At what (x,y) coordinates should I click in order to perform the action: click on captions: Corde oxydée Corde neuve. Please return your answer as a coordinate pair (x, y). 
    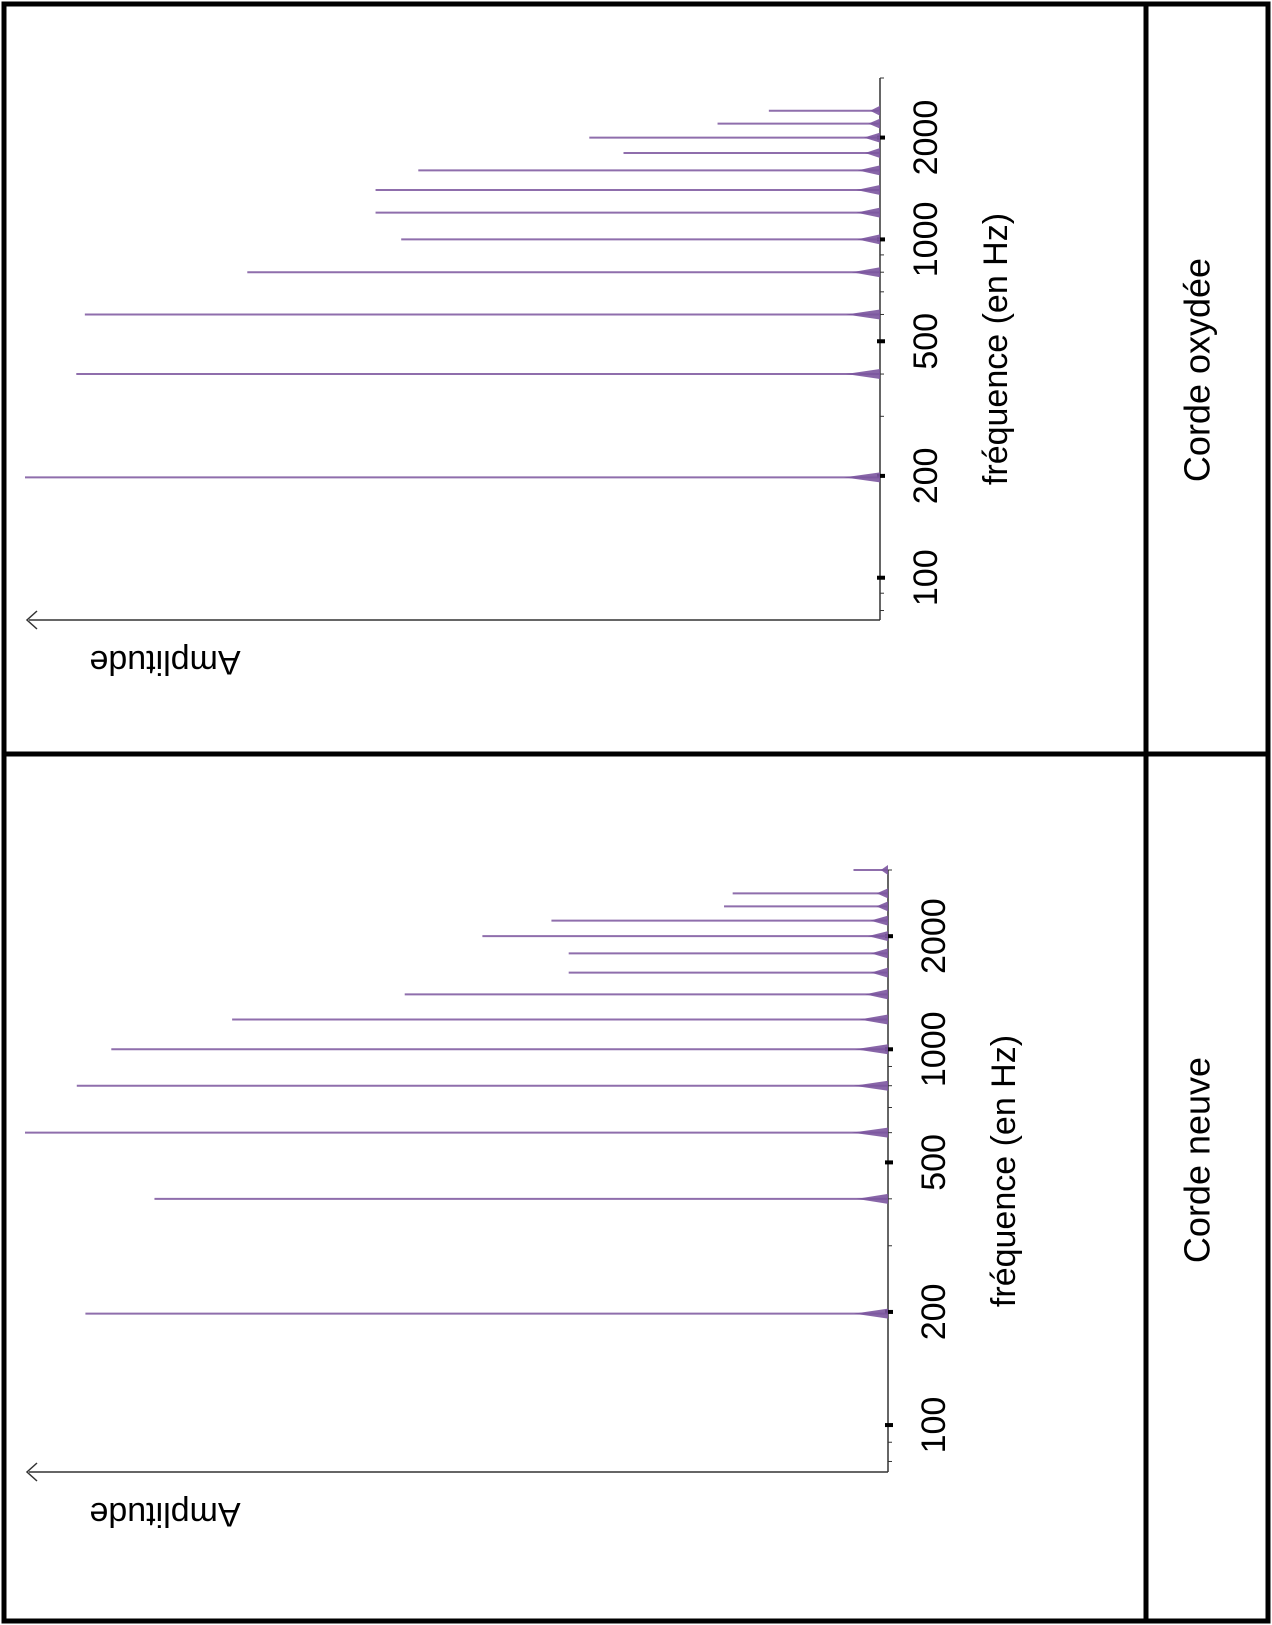
    Looking at the image, I should click on (1197, 760).